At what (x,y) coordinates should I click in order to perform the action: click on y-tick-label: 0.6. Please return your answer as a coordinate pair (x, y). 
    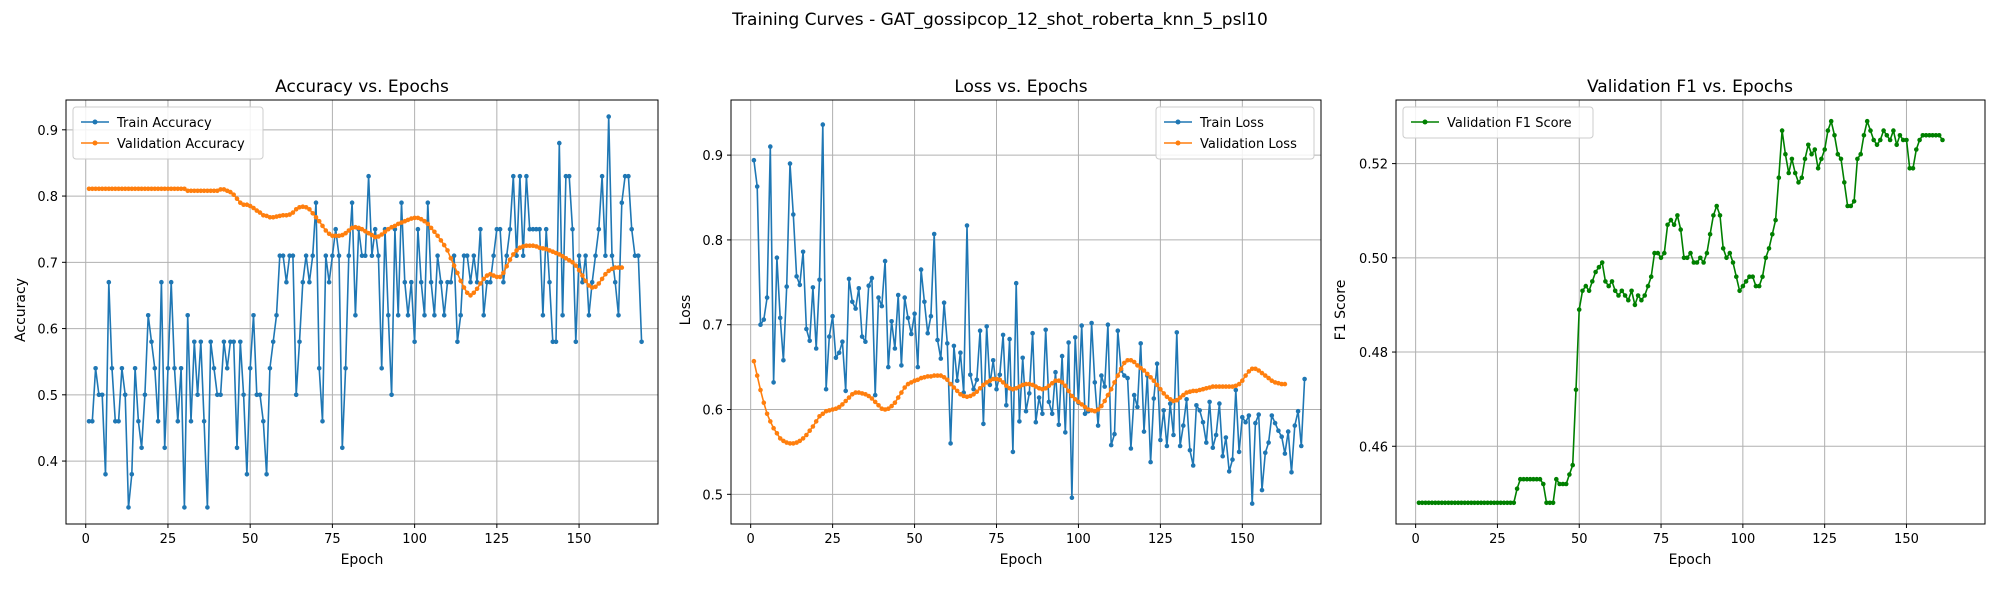
    Looking at the image, I should click on (47, 330).